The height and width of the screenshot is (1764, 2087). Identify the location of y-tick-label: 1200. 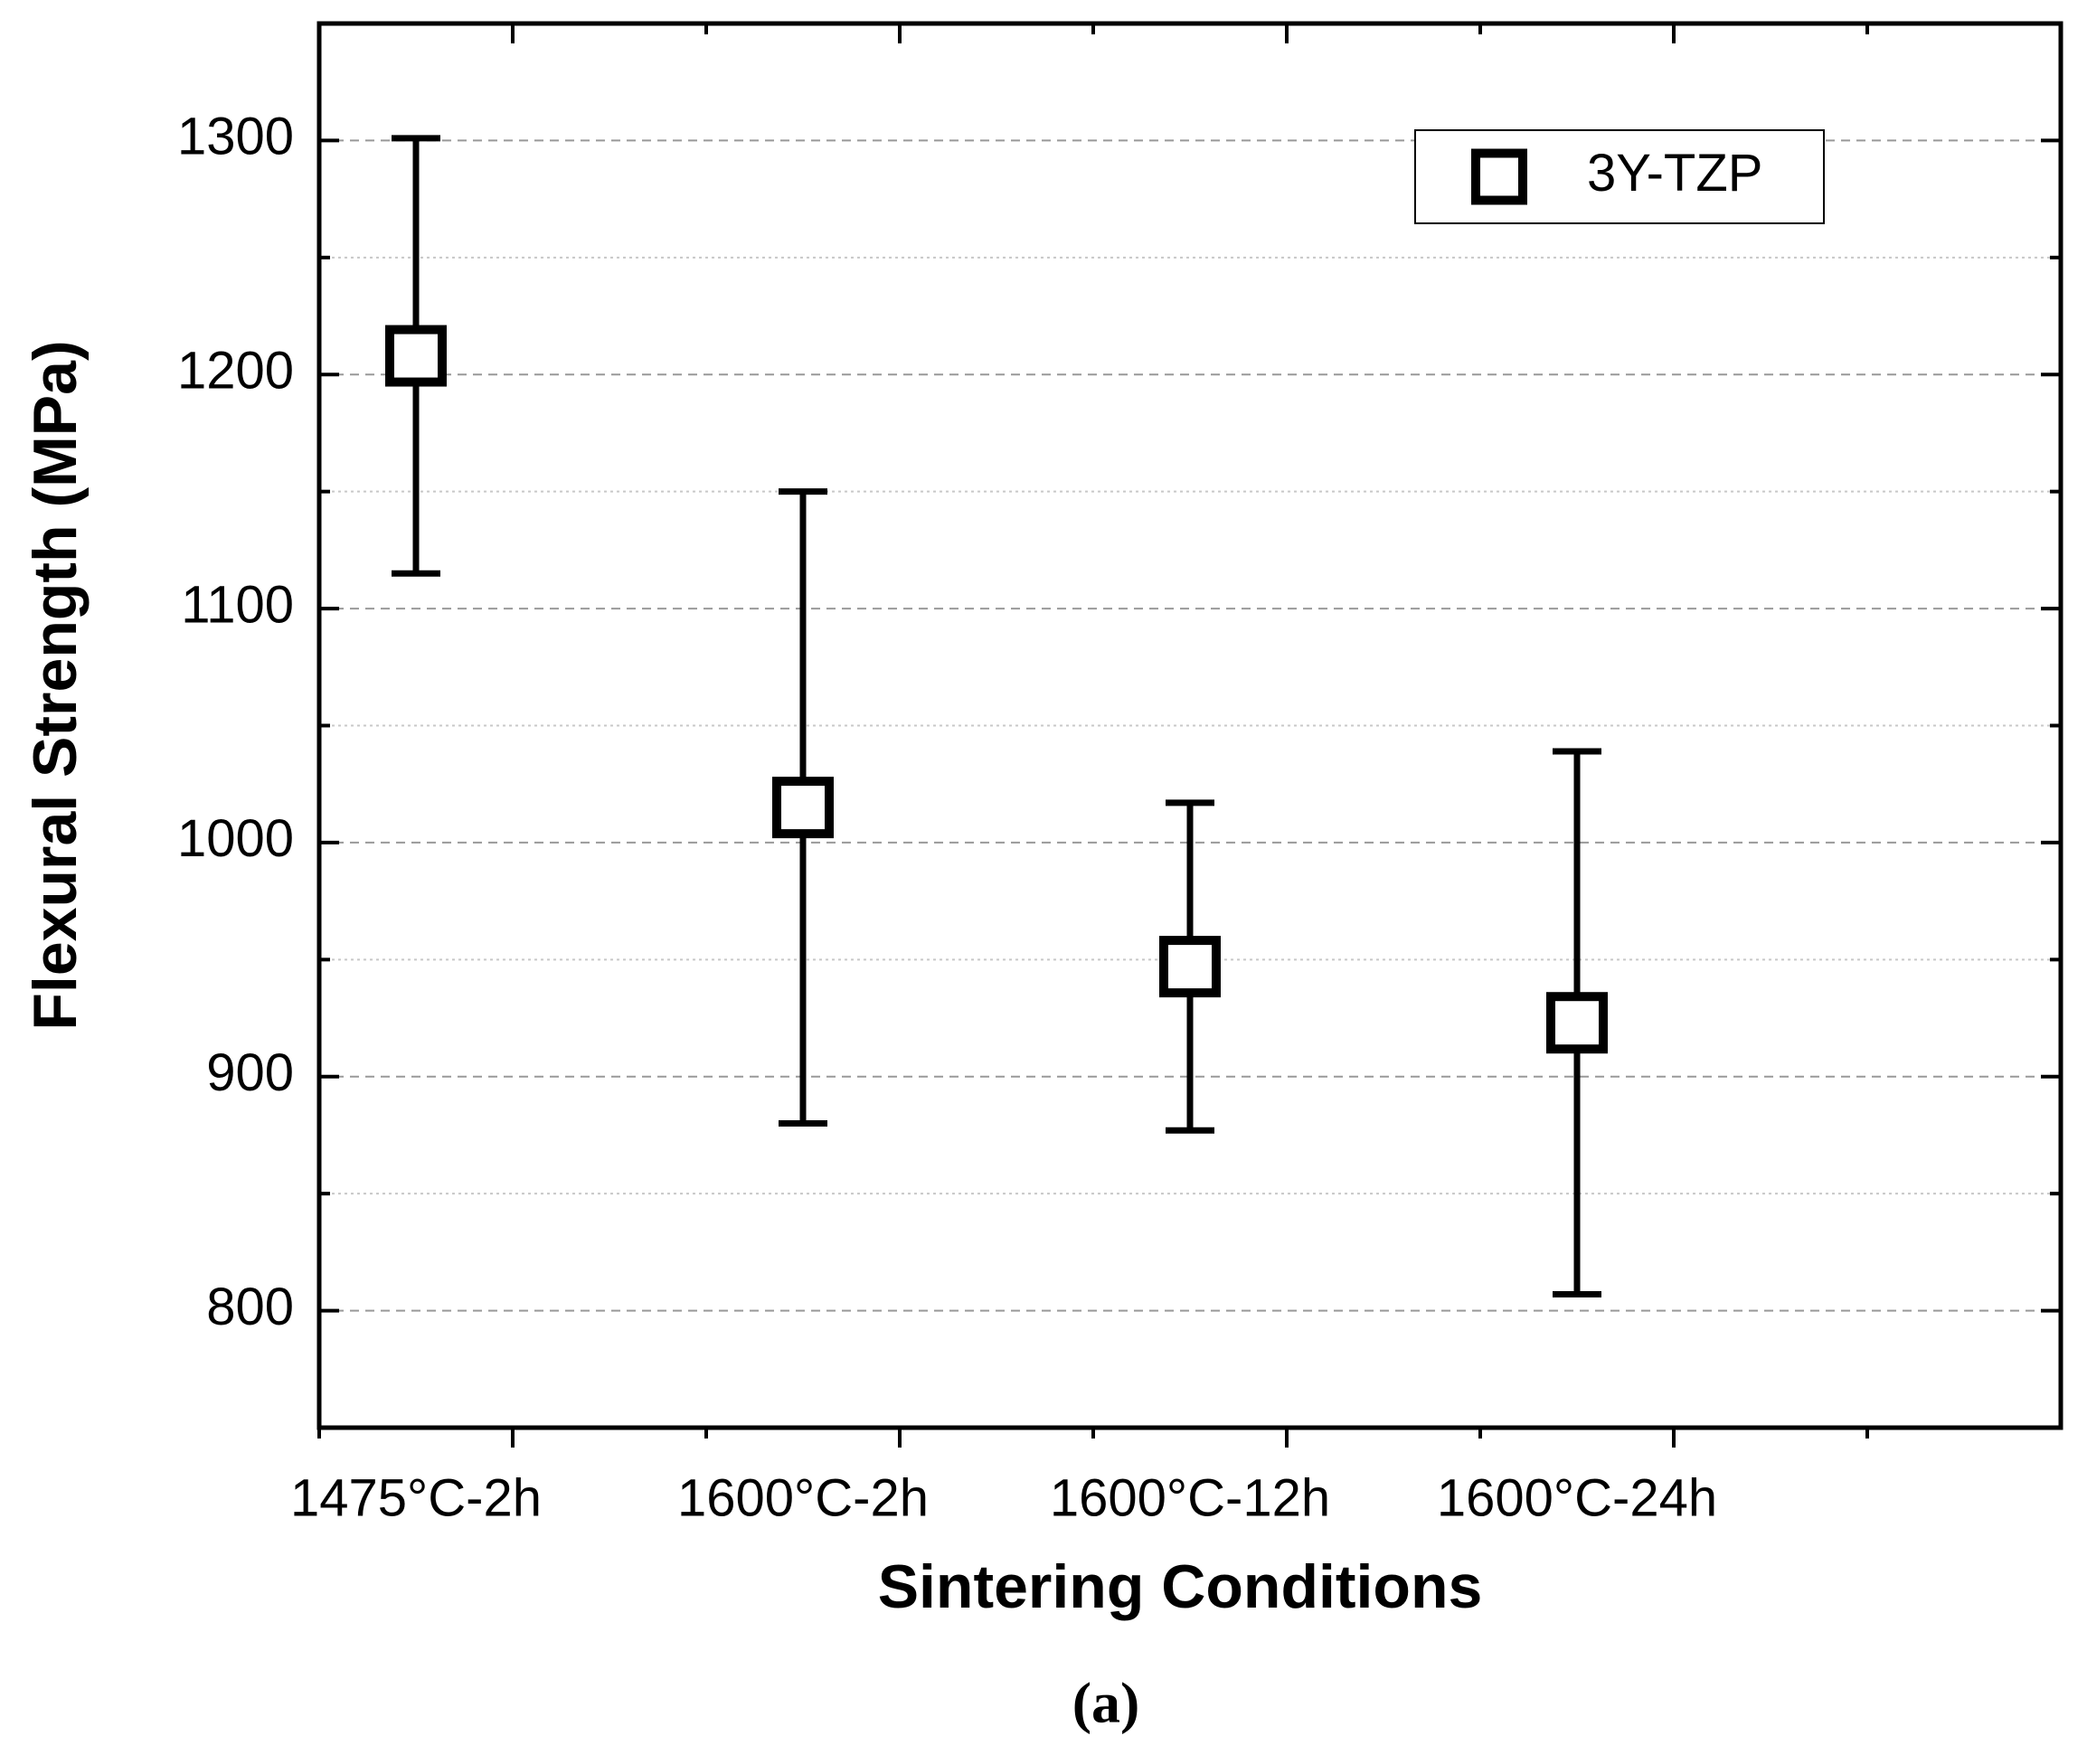
(236, 372).